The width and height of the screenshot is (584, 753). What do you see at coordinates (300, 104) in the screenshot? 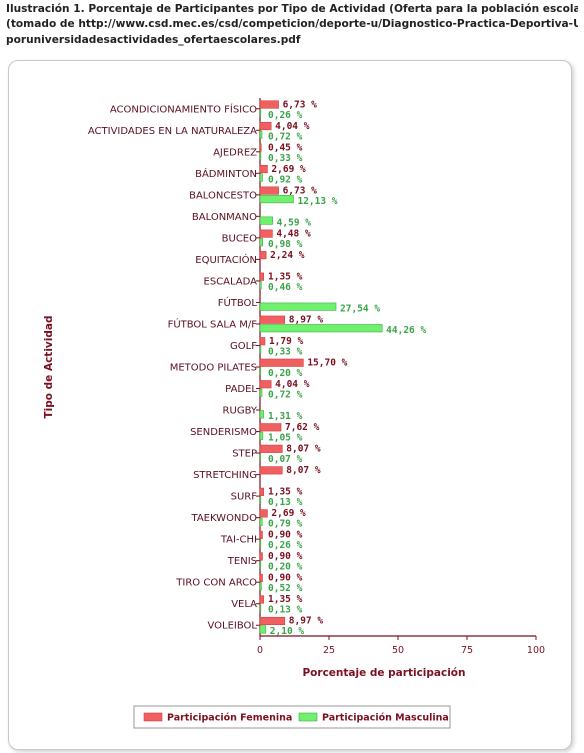
I see `data-label-femenina: 6,73 %` at bounding box center [300, 104].